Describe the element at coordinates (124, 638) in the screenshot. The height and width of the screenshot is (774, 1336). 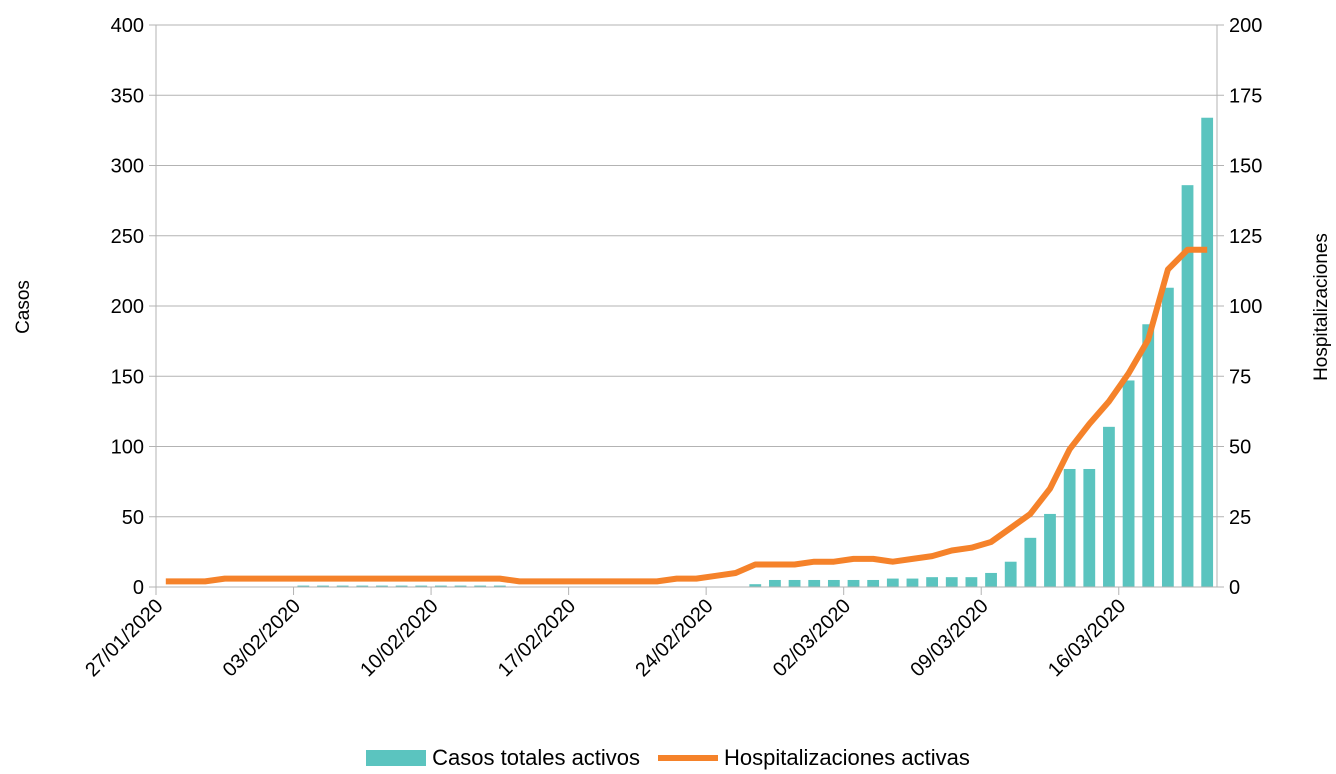
I see `x-tick-label: 27/01/2020` at that location.